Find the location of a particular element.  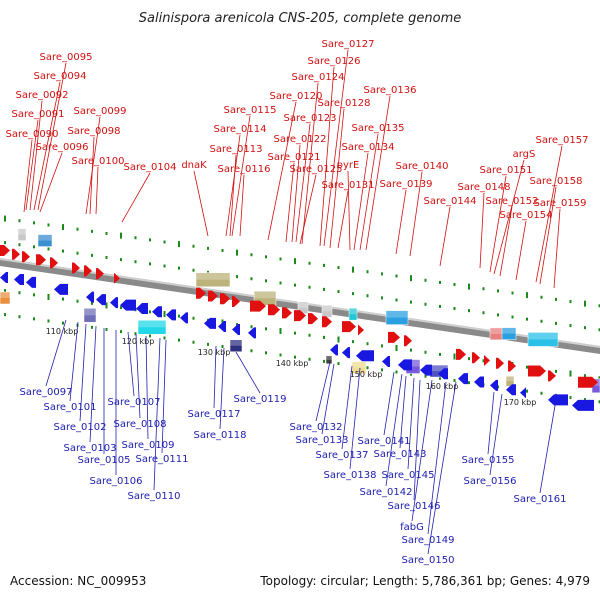

gene-label: Sare_0108 is located at coordinates (140, 424).